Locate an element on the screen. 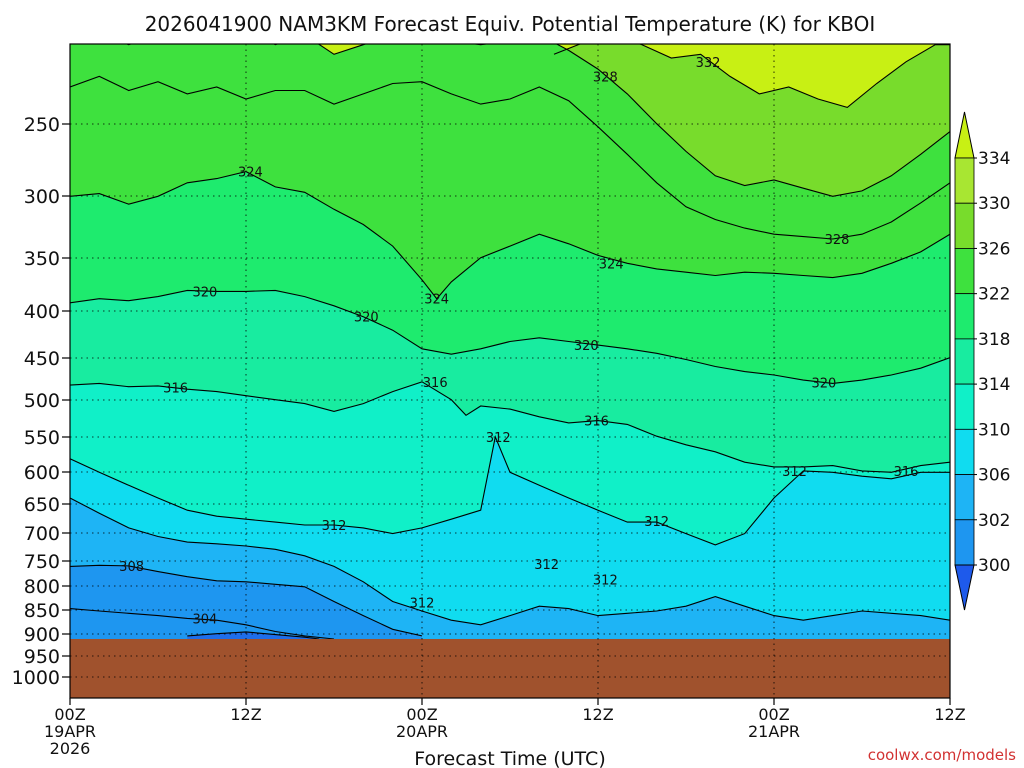  colorbar-under is located at coordinates (964, 587).